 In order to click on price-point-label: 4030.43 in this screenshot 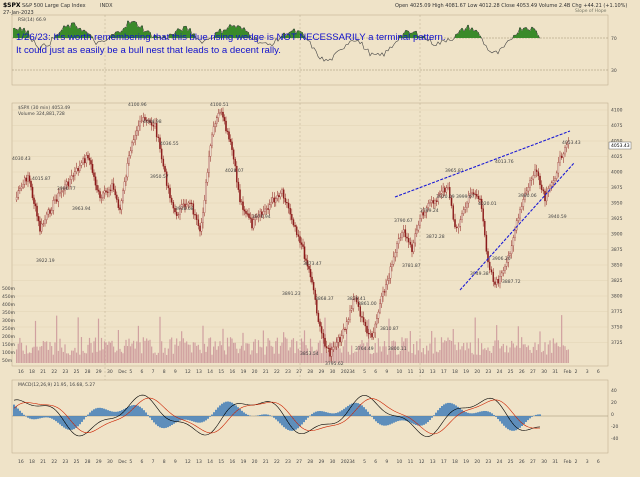, I will do `click(21, 159)`.